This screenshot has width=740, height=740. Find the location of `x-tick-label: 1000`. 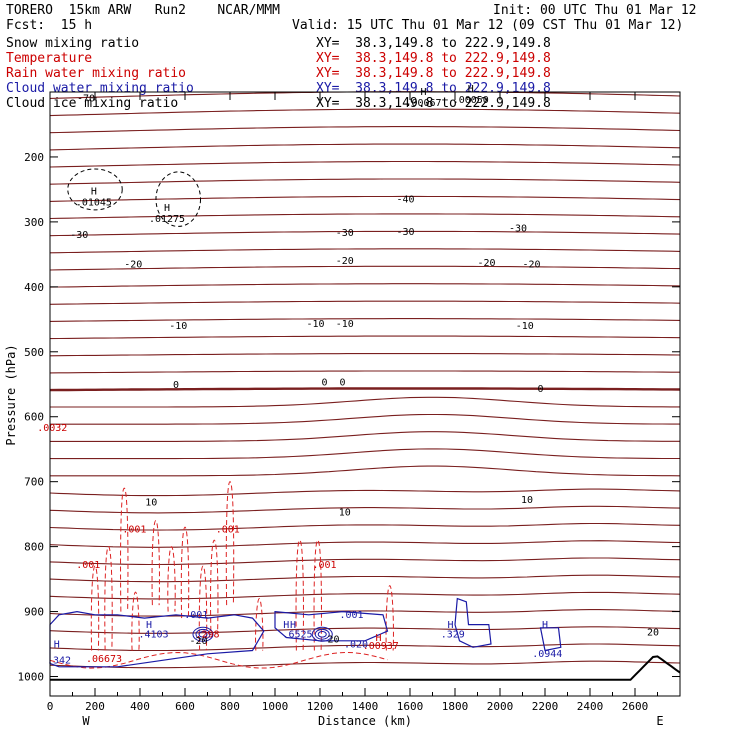

x-tick-label: 1000 is located at coordinates (275, 706).